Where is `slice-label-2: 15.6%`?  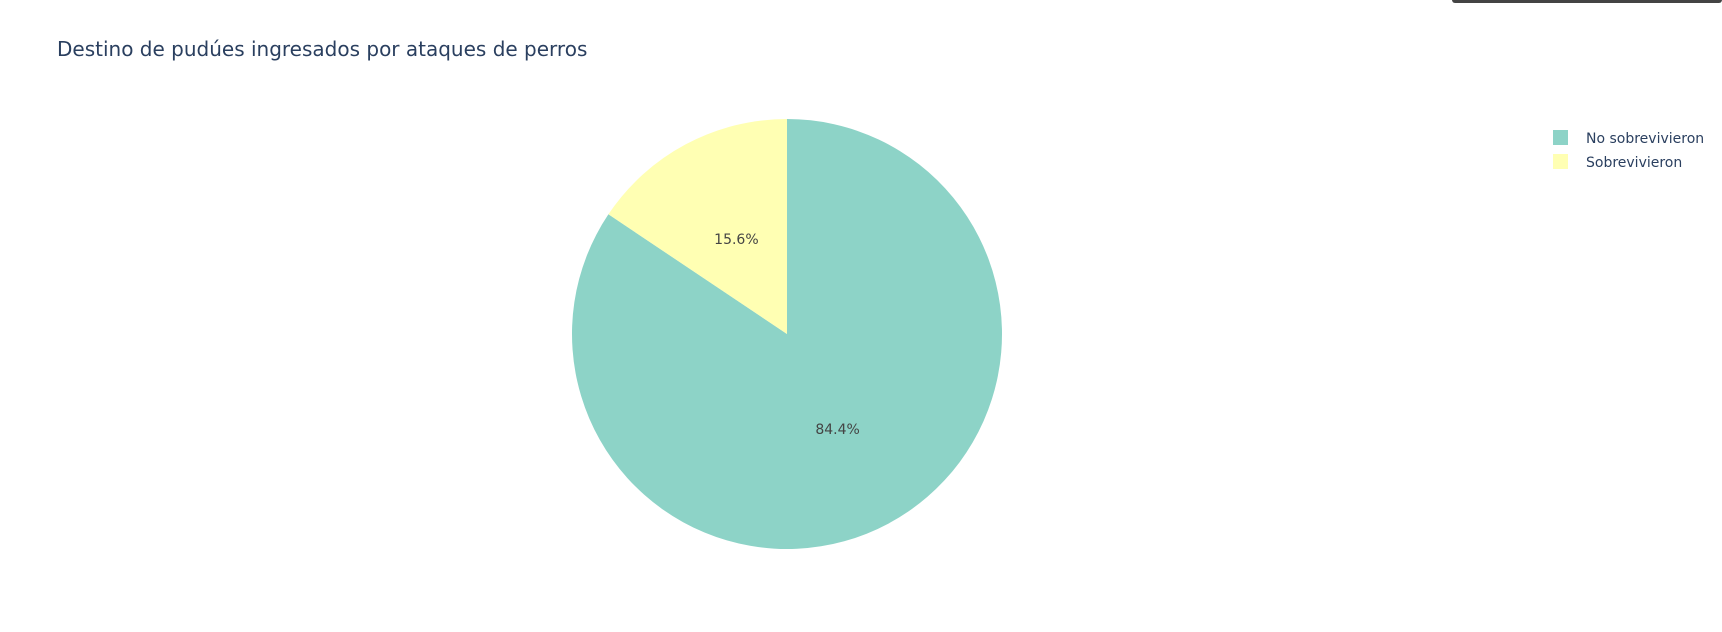 slice-label-2: 15.6% is located at coordinates (736, 240).